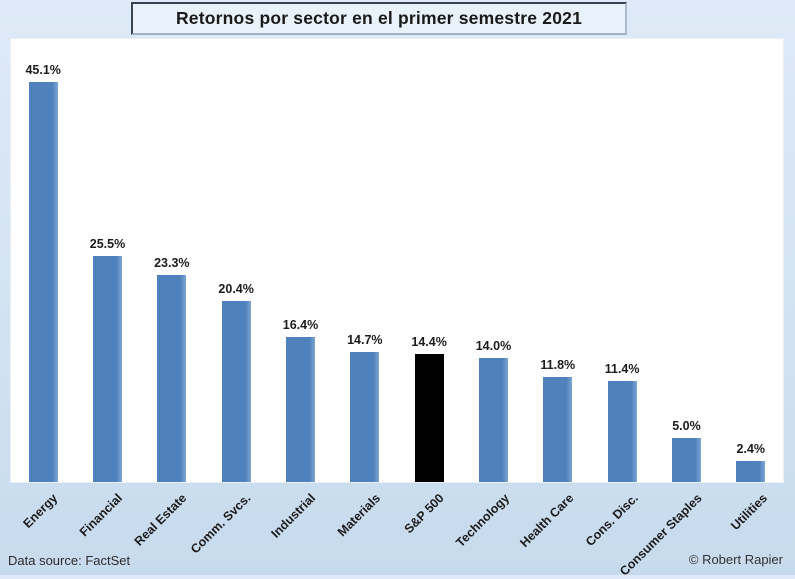 Image resolution: width=795 pixels, height=579 pixels. What do you see at coordinates (365, 260) in the screenshot?
I see `bar-slot: 14.7%` at bounding box center [365, 260].